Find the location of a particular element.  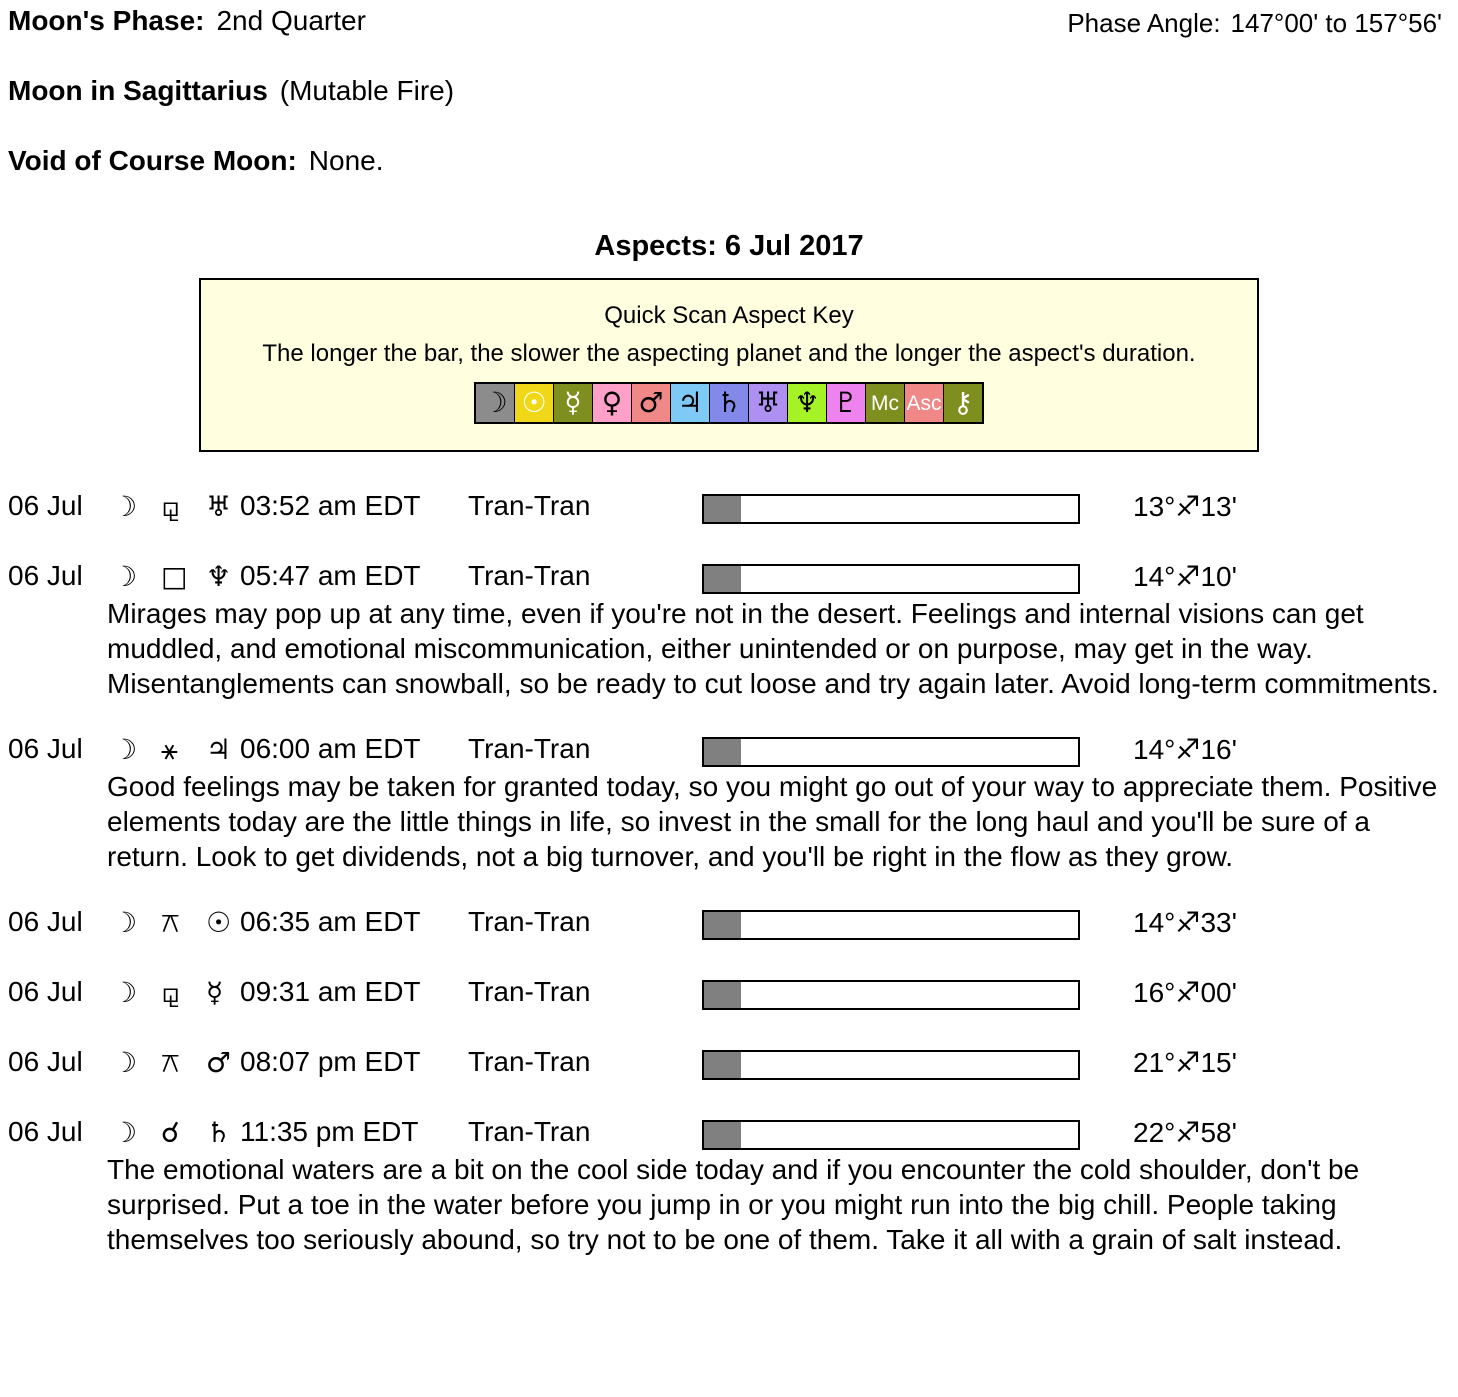

moon-phase-value: 2nd Quarter is located at coordinates (291, 20).